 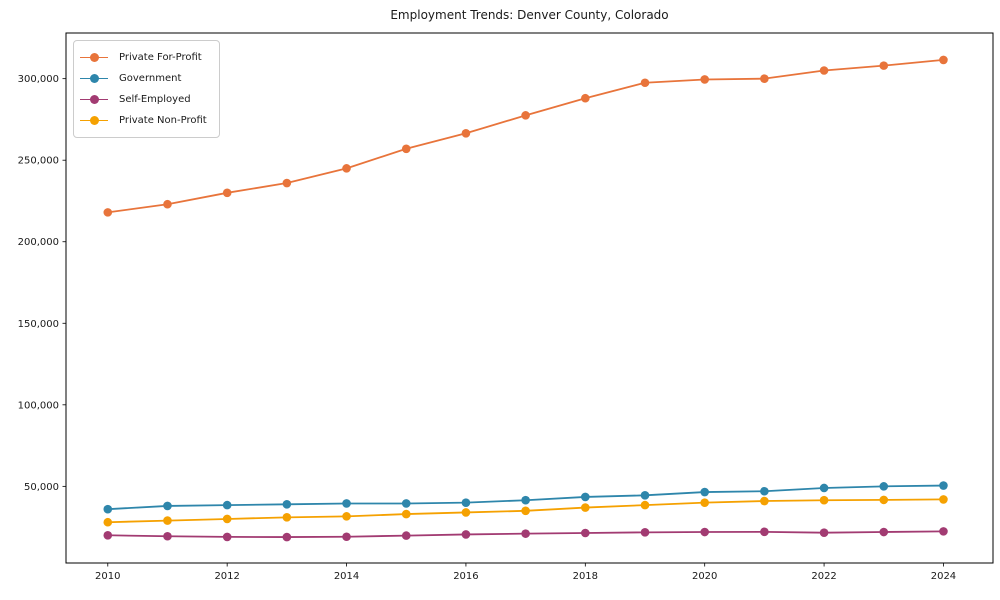 What do you see at coordinates (227, 537) in the screenshot?
I see `data-point-self-employed-2012` at bounding box center [227, 537].